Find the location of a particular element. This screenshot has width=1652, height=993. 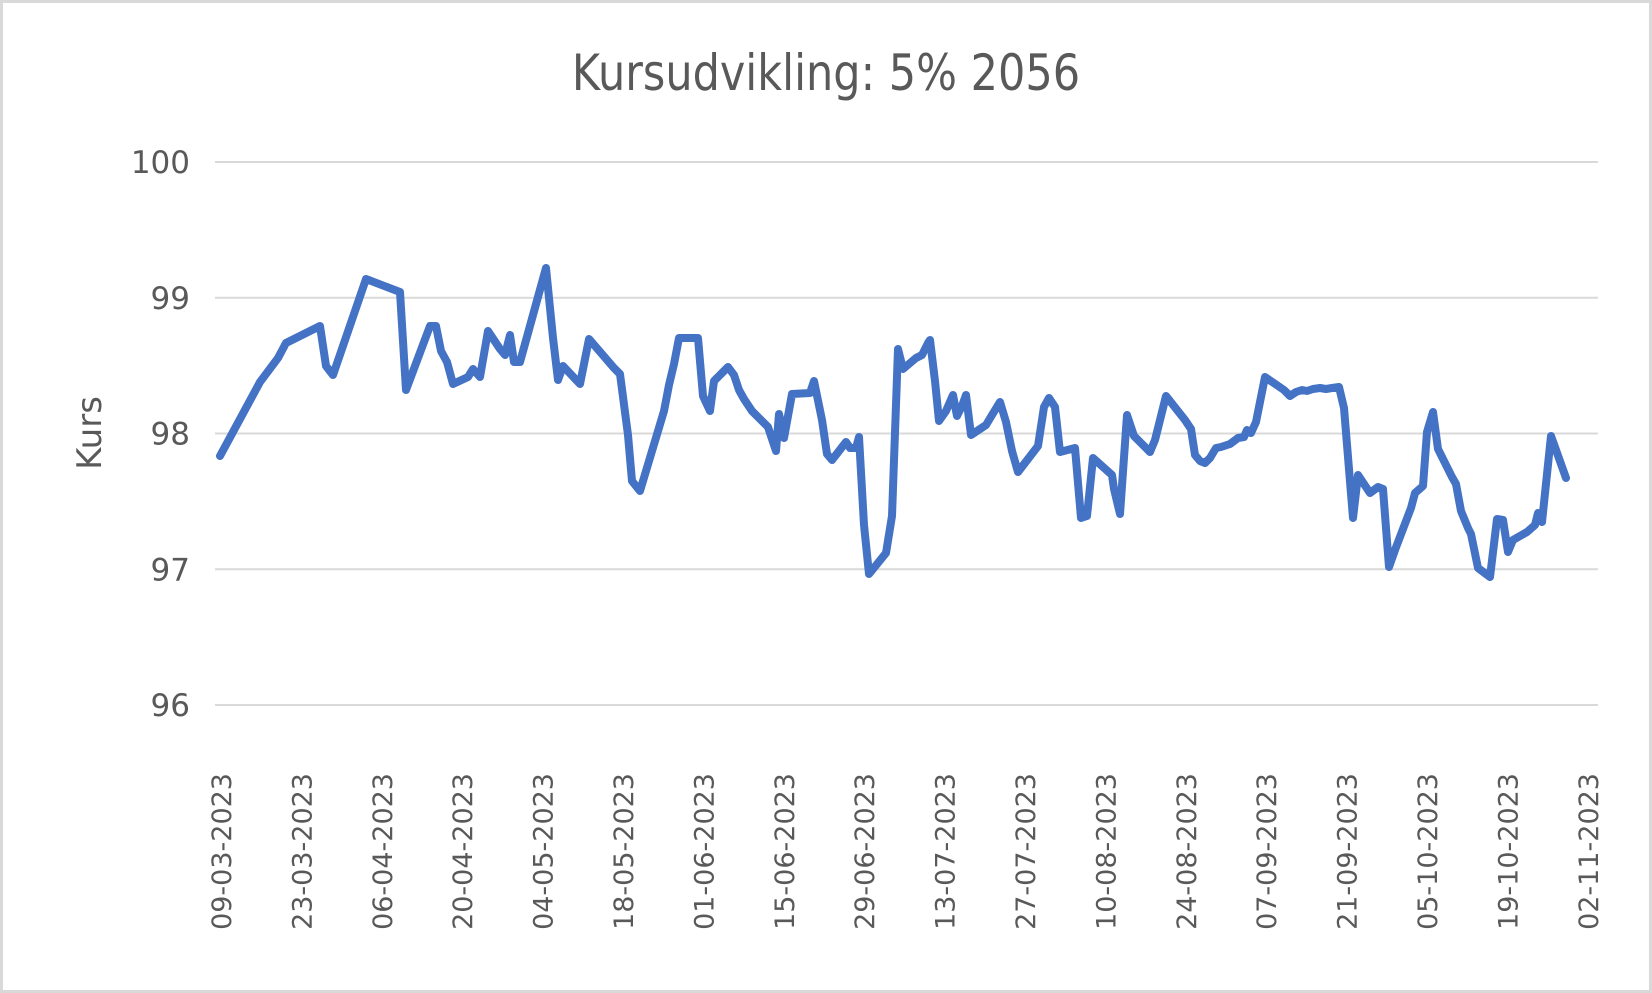

y-tick-label: 98 is located at coordinates (170, 435).